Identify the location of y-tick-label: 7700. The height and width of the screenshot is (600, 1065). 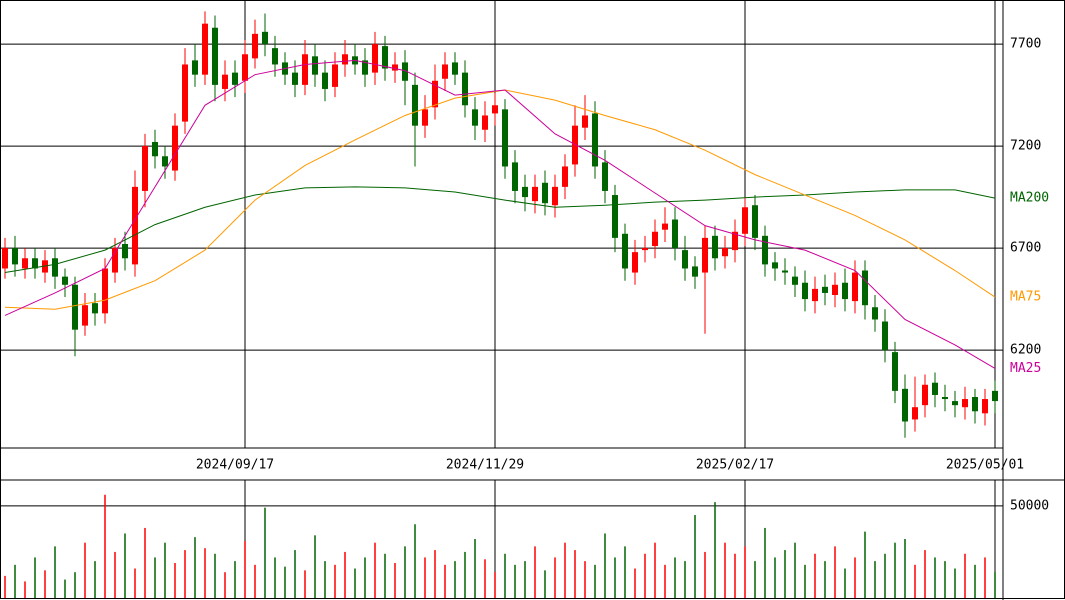
(1025, 44).